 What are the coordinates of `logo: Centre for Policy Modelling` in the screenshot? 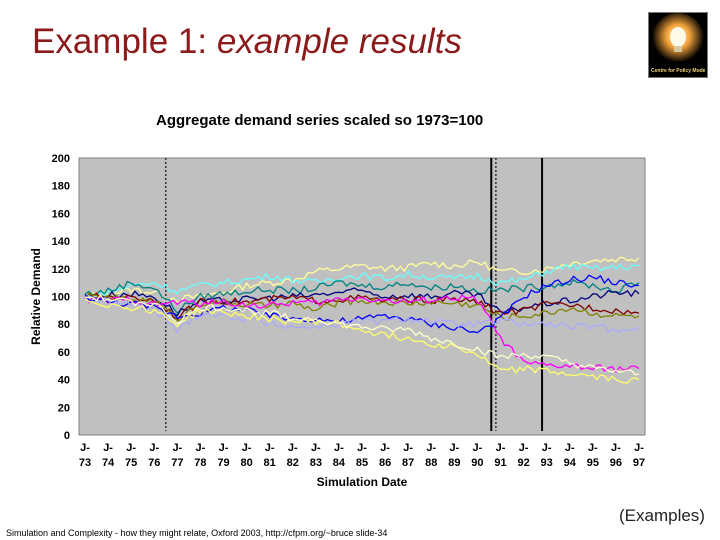 It's located at (678, 45).